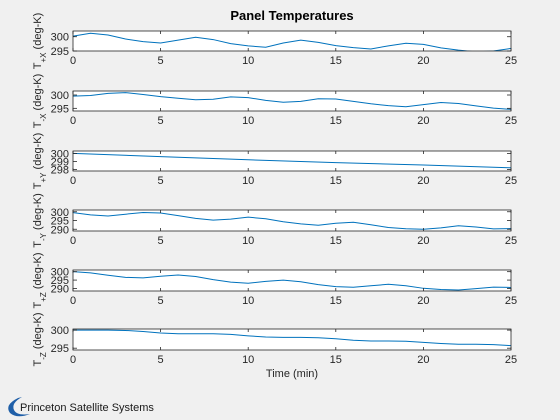 Image resolution: width=560 pixels, height=420 pixels. Describe the element at coordinates (40, 339) in the screenshot. I see `y-axis-label: T-Z (deg-K)` at that location.